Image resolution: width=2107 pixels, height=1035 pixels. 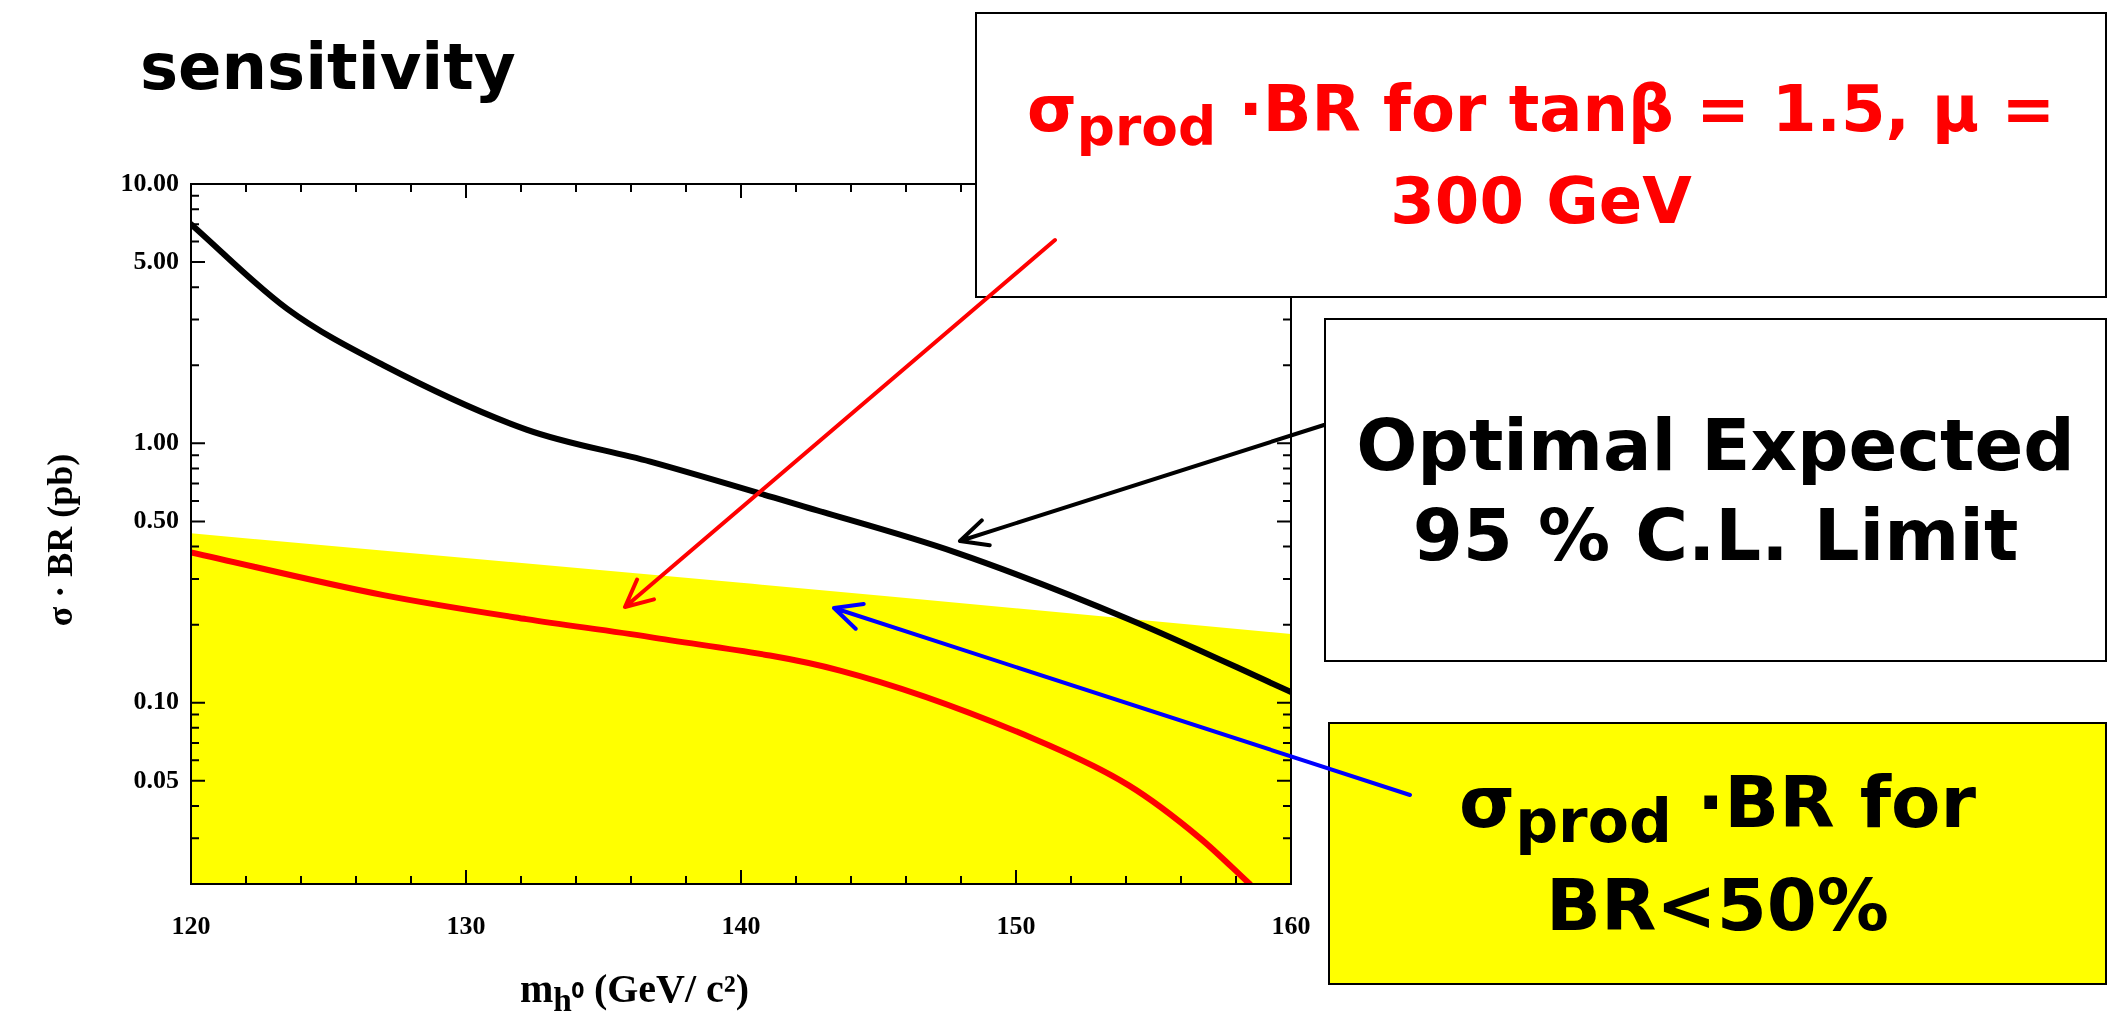 What do you see at coordinates (156, 520) in the screenshot?
I see `y-tick-label: 0.50` at bounding box center [156, 520].